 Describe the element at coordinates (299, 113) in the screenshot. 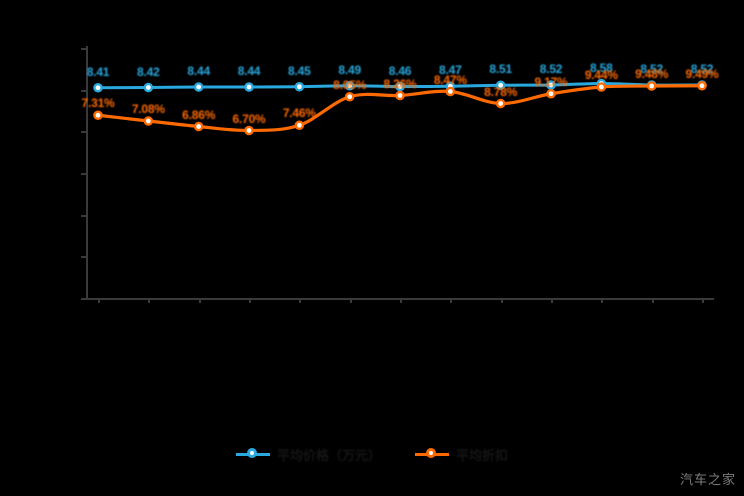

I see `data-point-label: 7.46%` at that location.